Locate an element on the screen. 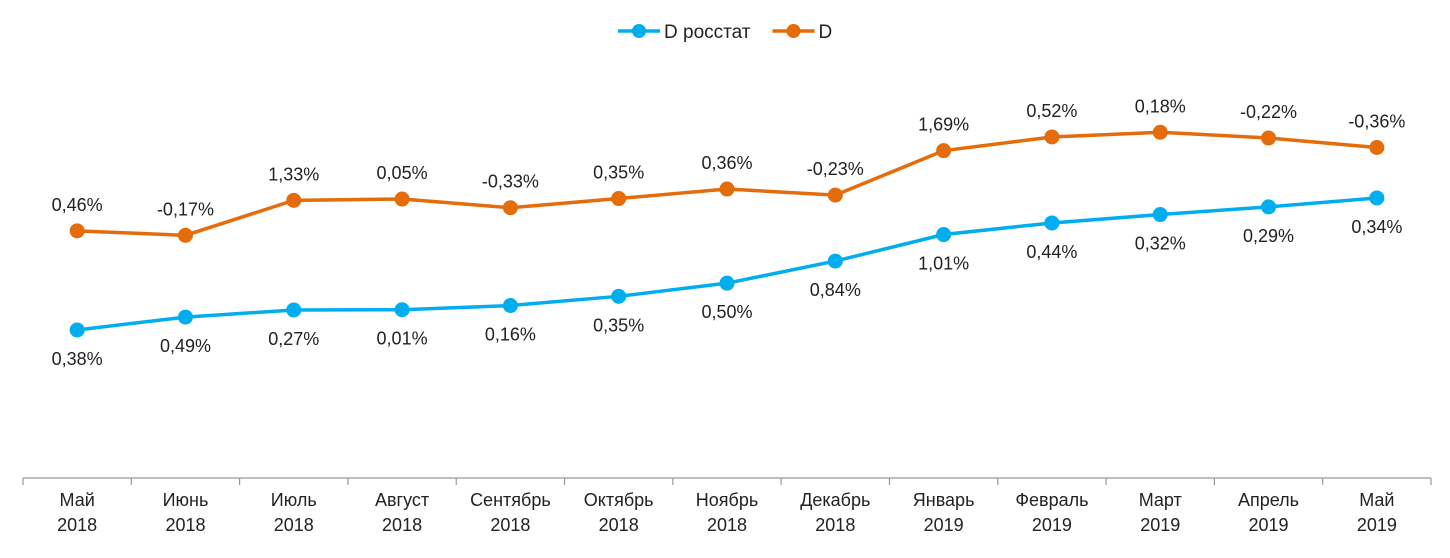 Image resolution: width=1450 pixels, height=558 pixels. data-label: 0,34% is located at coordinates (1376, 227).